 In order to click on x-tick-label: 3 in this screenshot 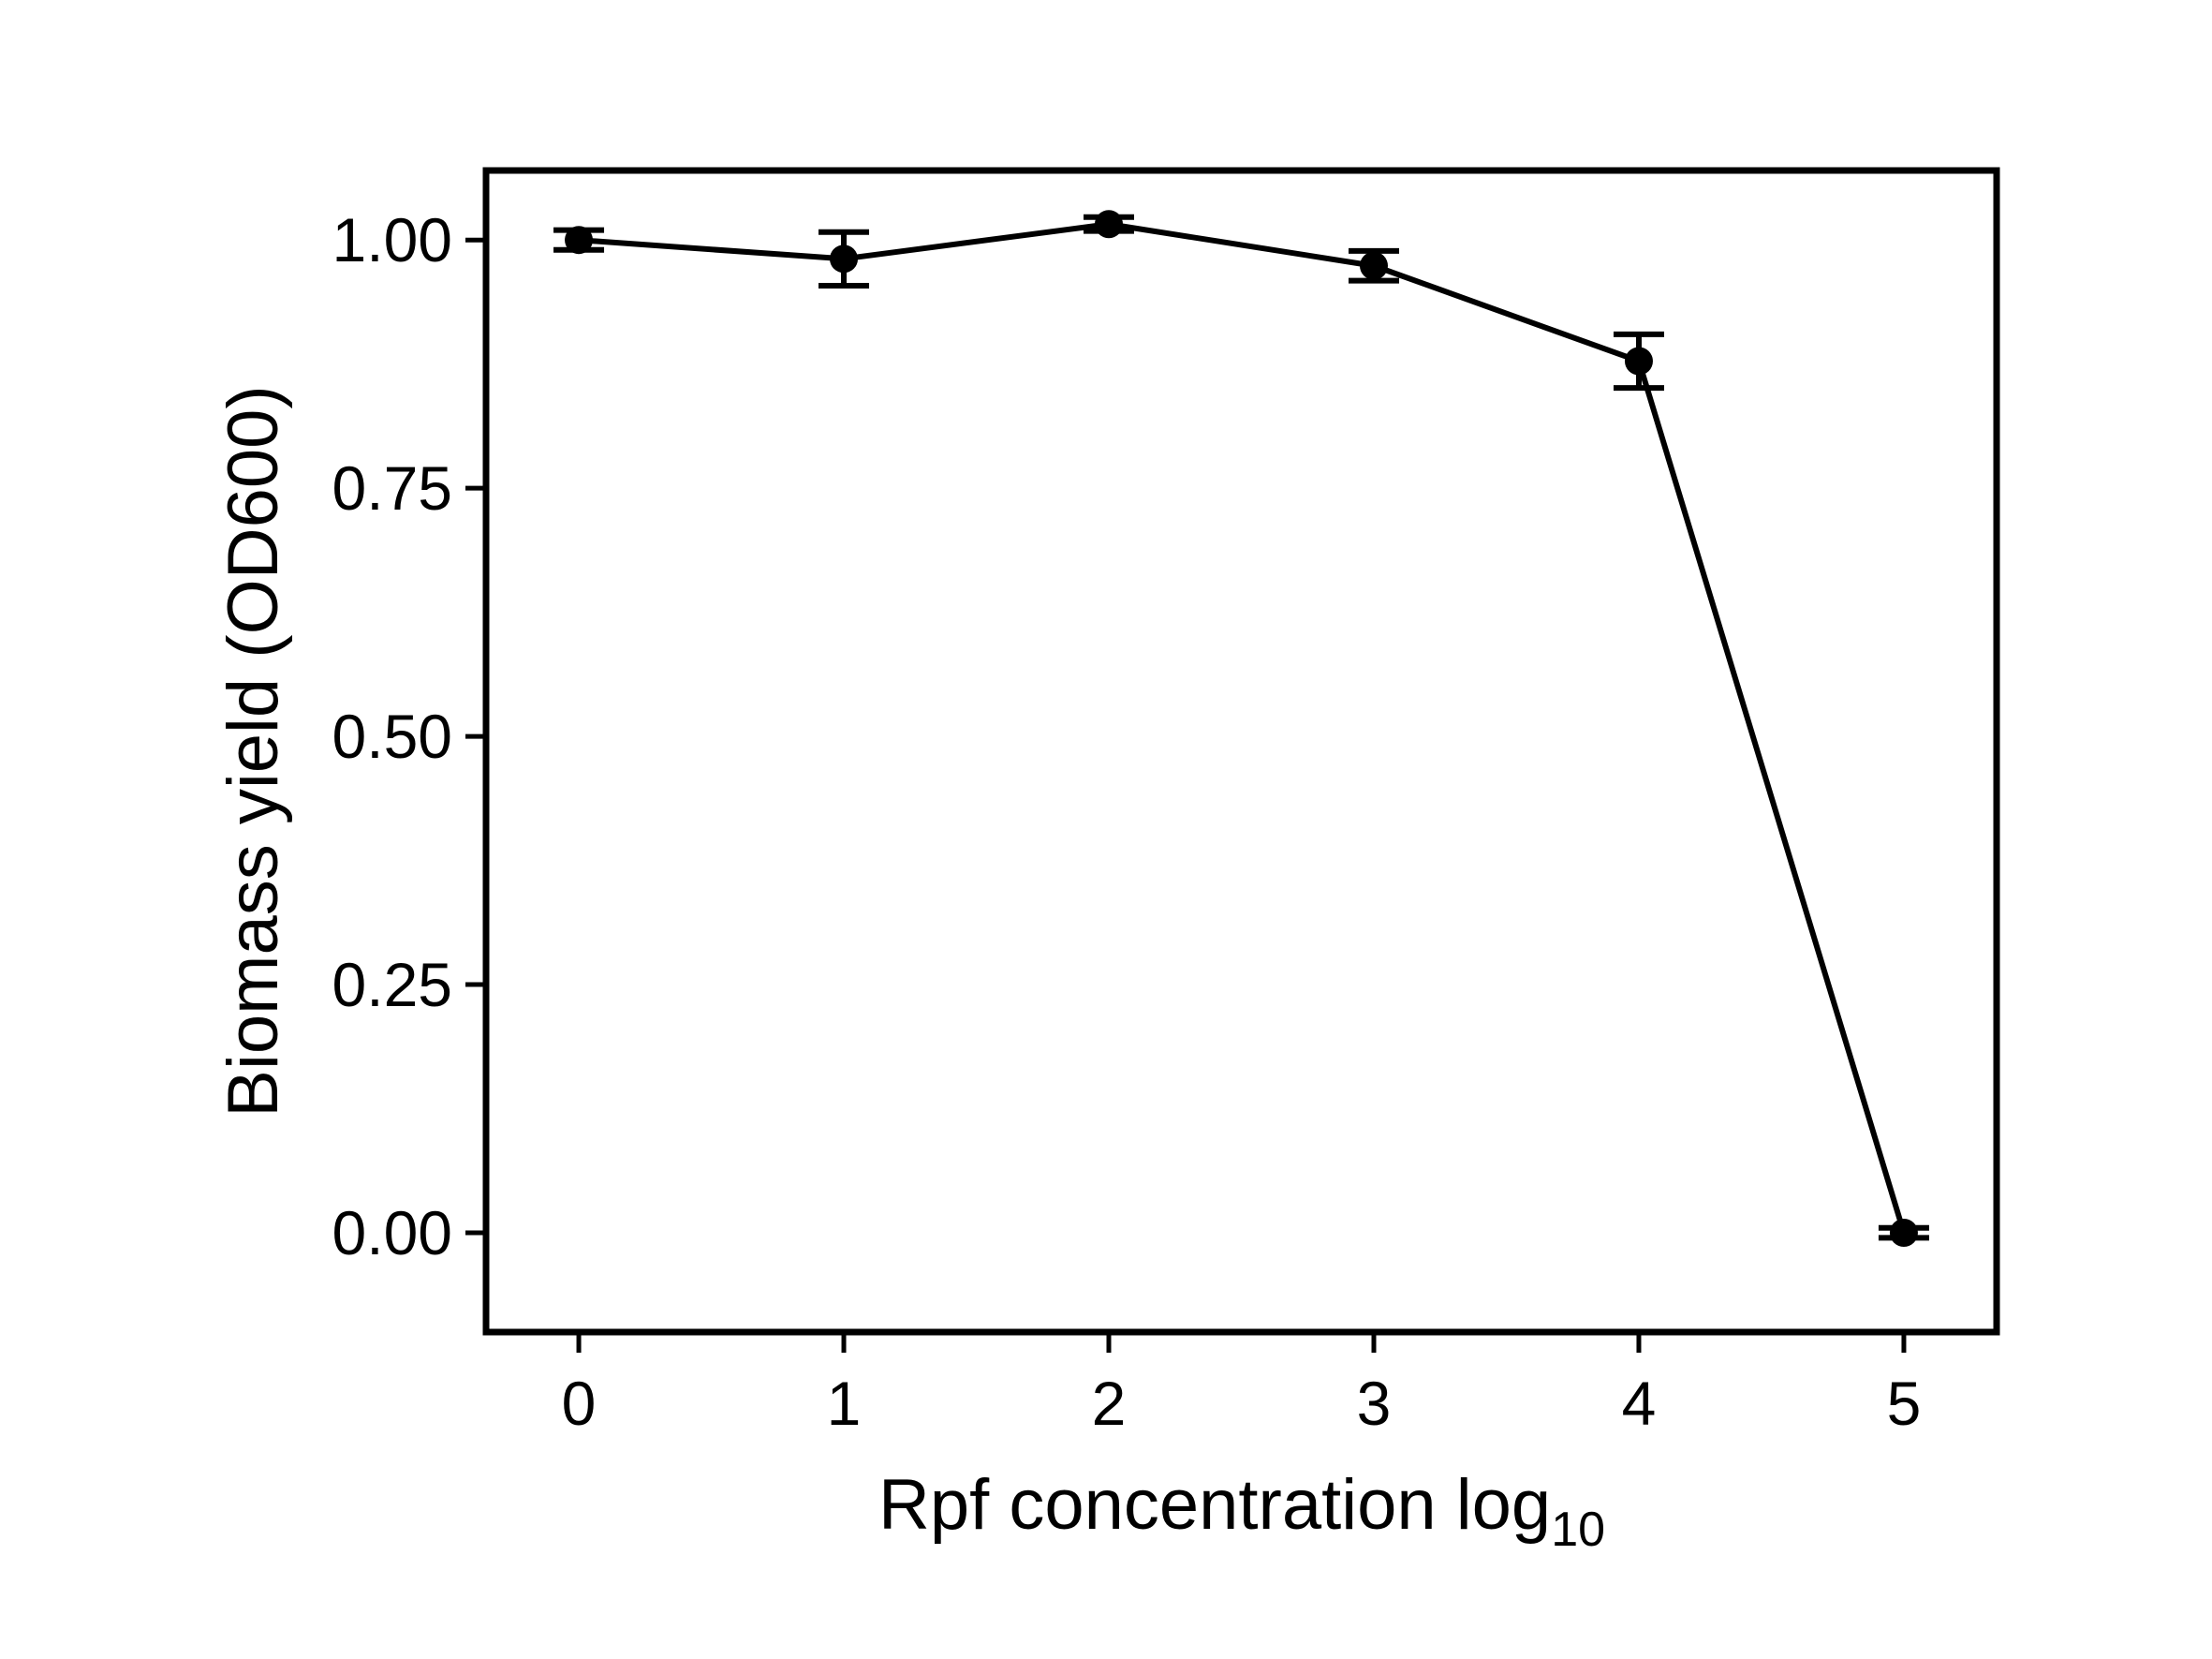, I will do `click(1374, 1404)`.